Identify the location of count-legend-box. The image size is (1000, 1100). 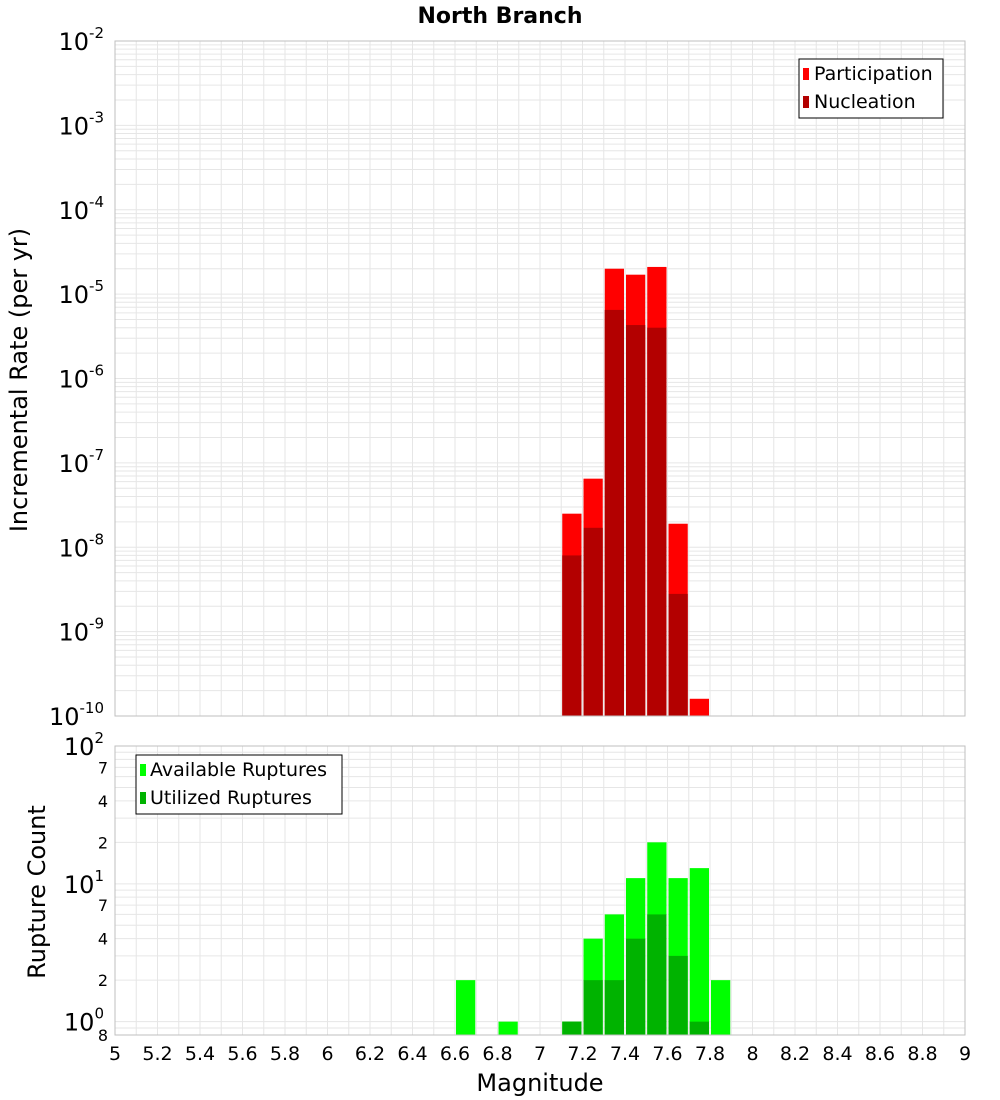
(239, 784).